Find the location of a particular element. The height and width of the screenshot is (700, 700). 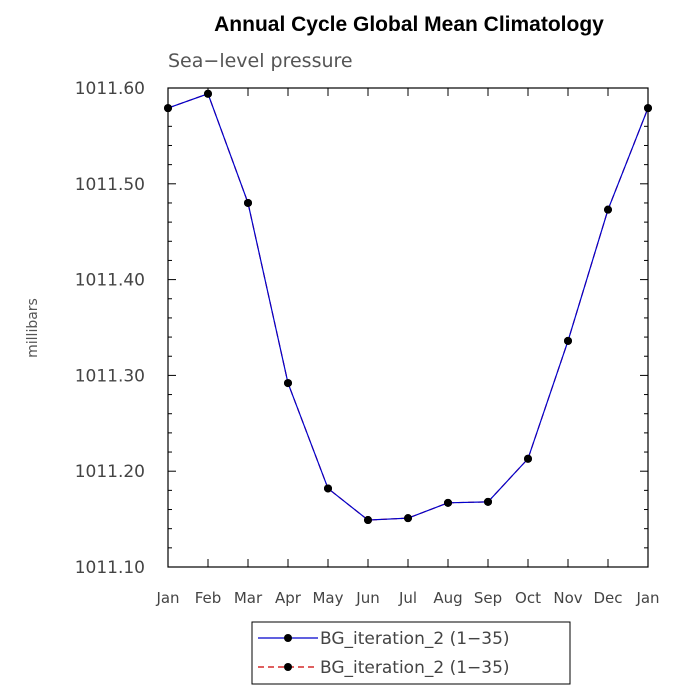

x-tick-label: Jul is located at coordinates (407, 598).